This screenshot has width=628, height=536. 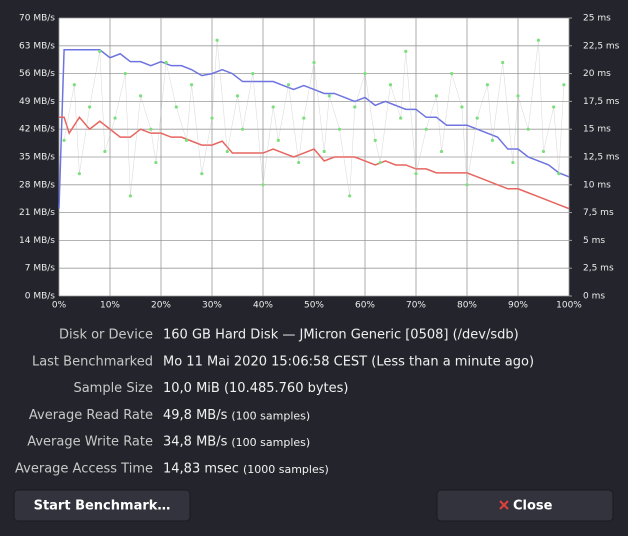 I want to click on y2-tick-label: 22,5 ms, so click(x=601, y=46).